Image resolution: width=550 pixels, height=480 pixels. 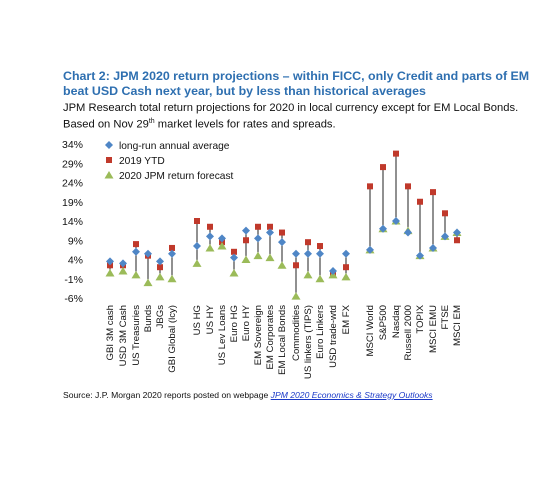 What do you see at coordinates (72, 184) in the screenshot?
I see `y-tick-label: 24%` at bounding box center [72, 184].